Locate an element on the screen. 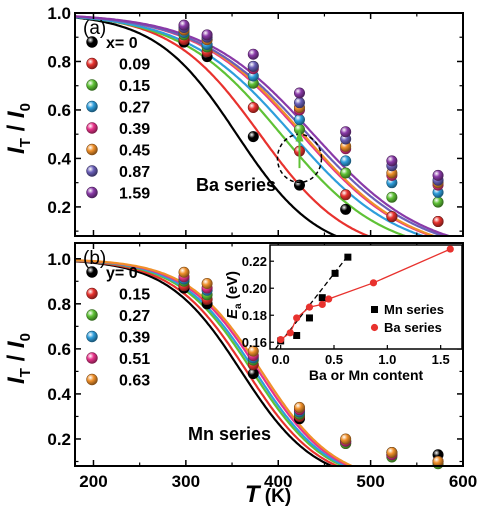 This screenshot has height=514, width=481. inset-y-tick-label-1: 0.18 is located at coordinates (254, 315).